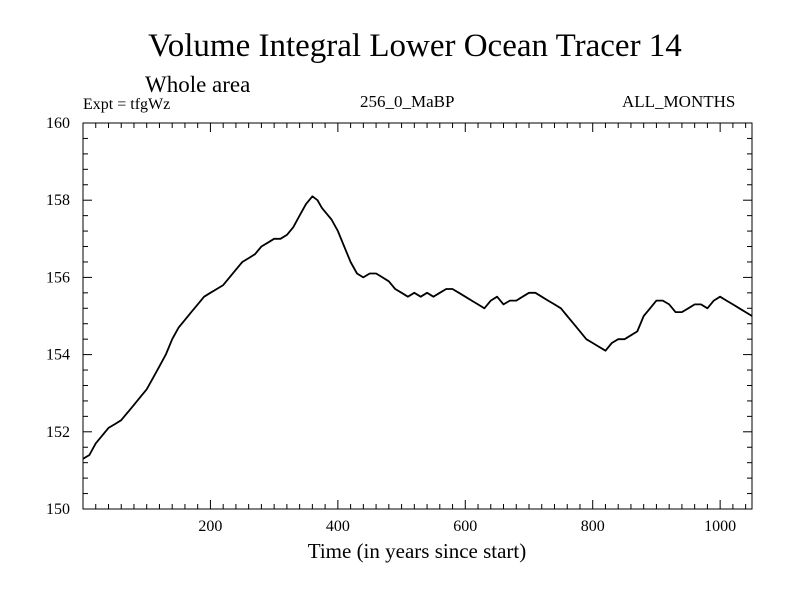 This screenshot has width=800, height=600. What do you see at coordinates (679, 101) in the screenshot?
I see `months-label: ALL_MONTHS` at bounding box center [679, 101].